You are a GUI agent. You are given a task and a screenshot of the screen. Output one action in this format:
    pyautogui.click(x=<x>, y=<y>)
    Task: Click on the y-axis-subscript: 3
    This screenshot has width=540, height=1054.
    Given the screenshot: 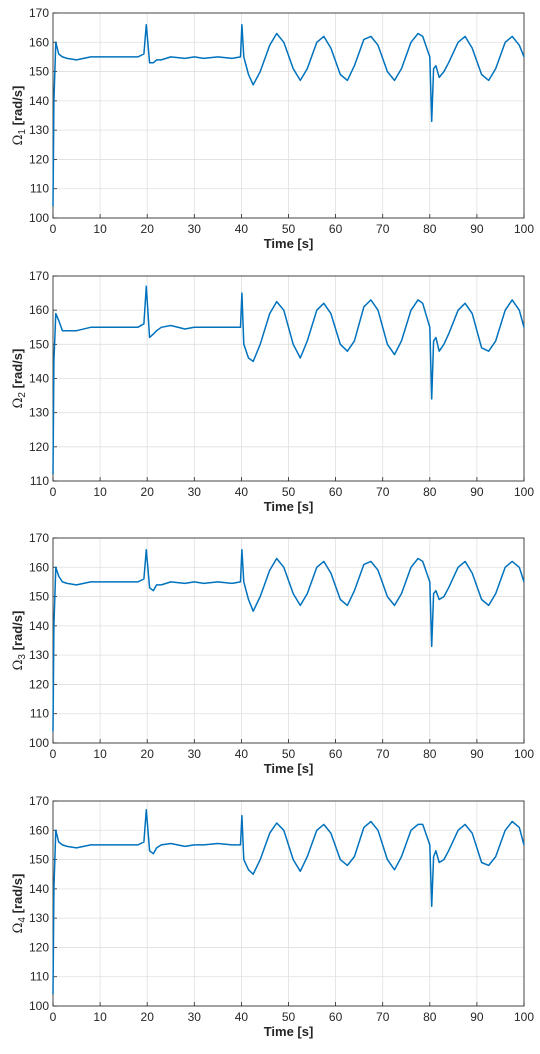 What is the action you would take?
    pyautogui.click(x=22, y=657)
    